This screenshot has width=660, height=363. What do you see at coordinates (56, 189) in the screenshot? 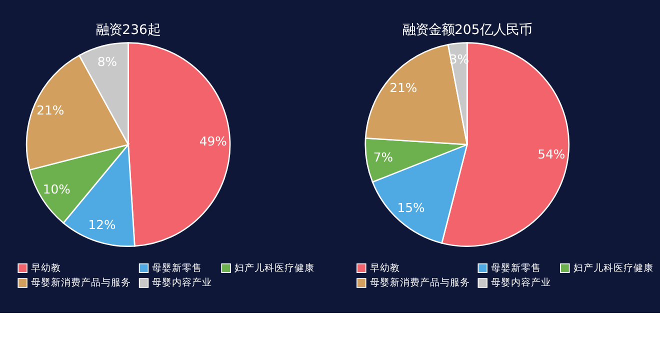
I see `data-label: 10%` at bounding box center [56, 189].